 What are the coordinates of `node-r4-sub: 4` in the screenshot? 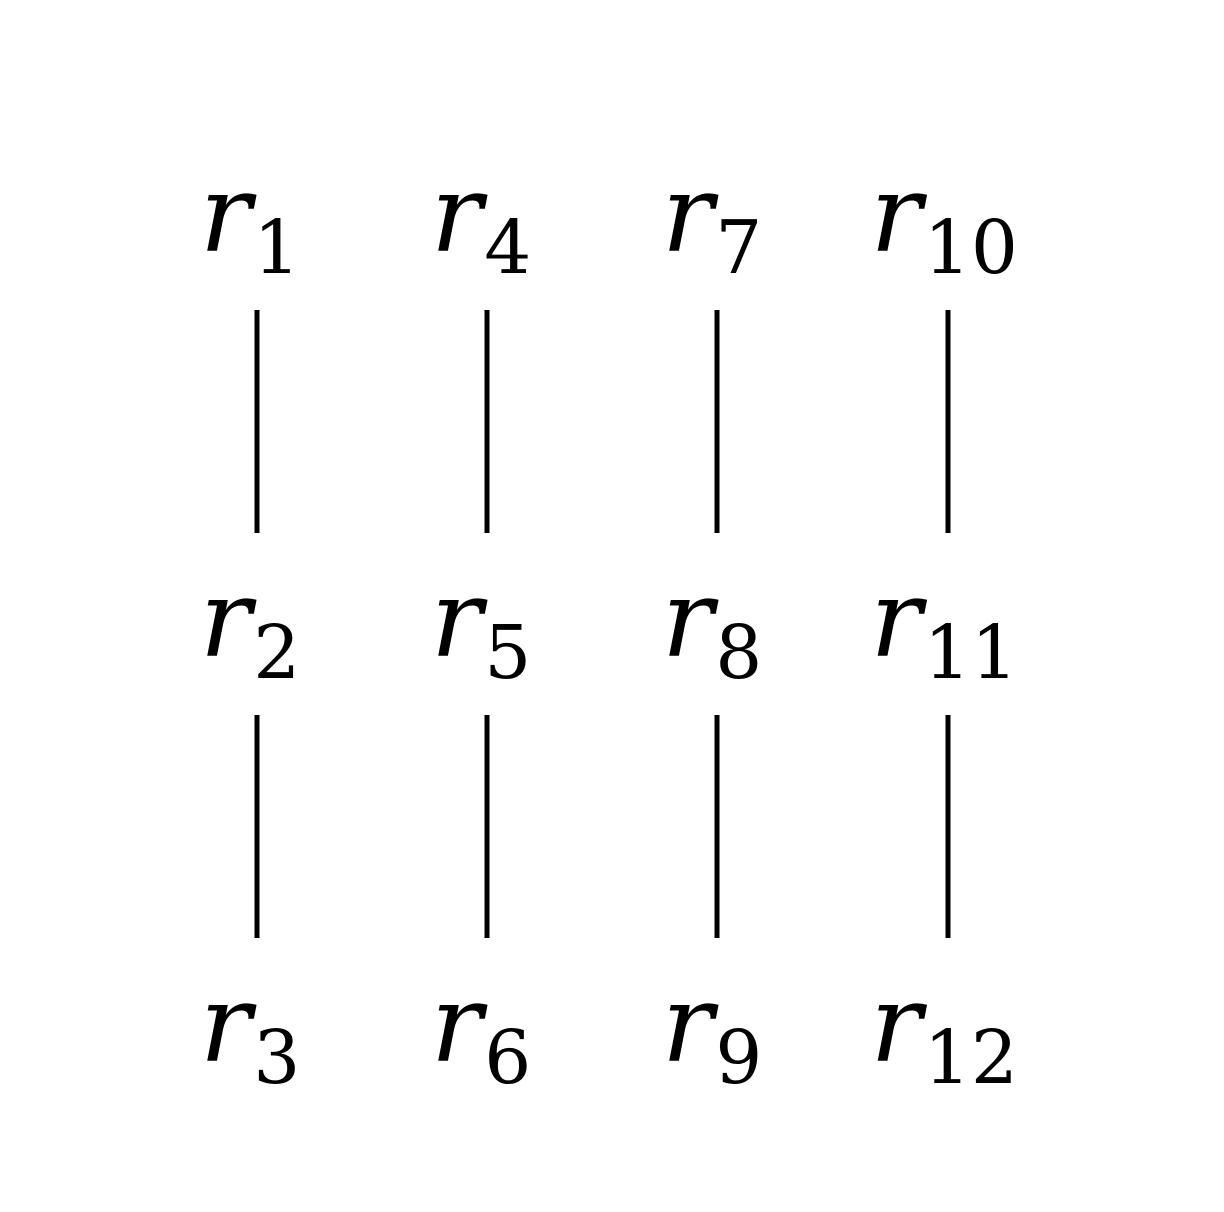 It's located at (508, 248).